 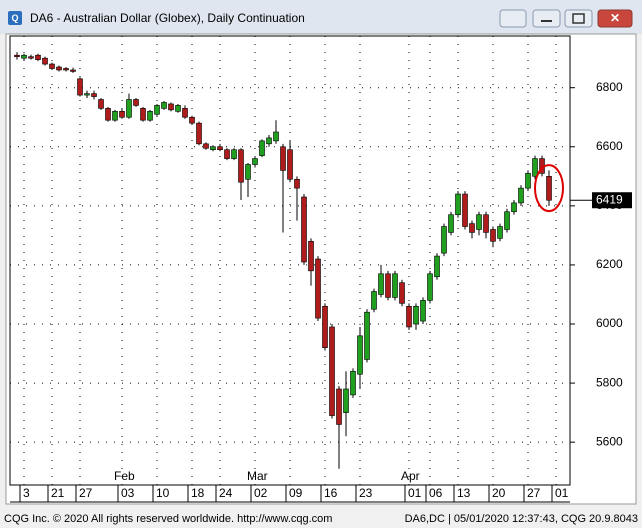 What do you see at coordinates (15, 18) in the screenshot?
I see `app-icon` at bounding box center [15, 18].